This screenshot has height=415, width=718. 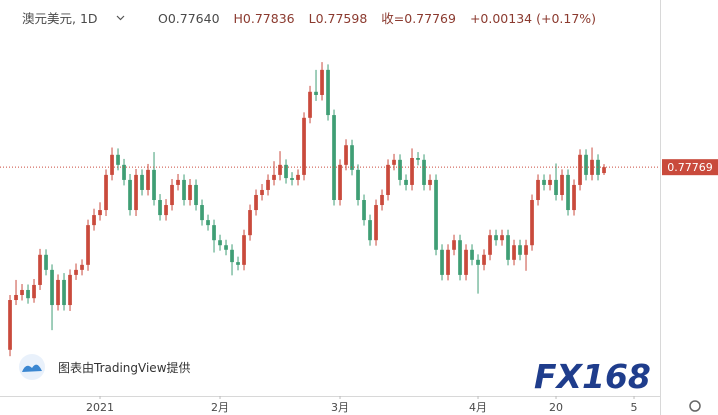 I want to click on settings-button, so click(x=695, y=406).